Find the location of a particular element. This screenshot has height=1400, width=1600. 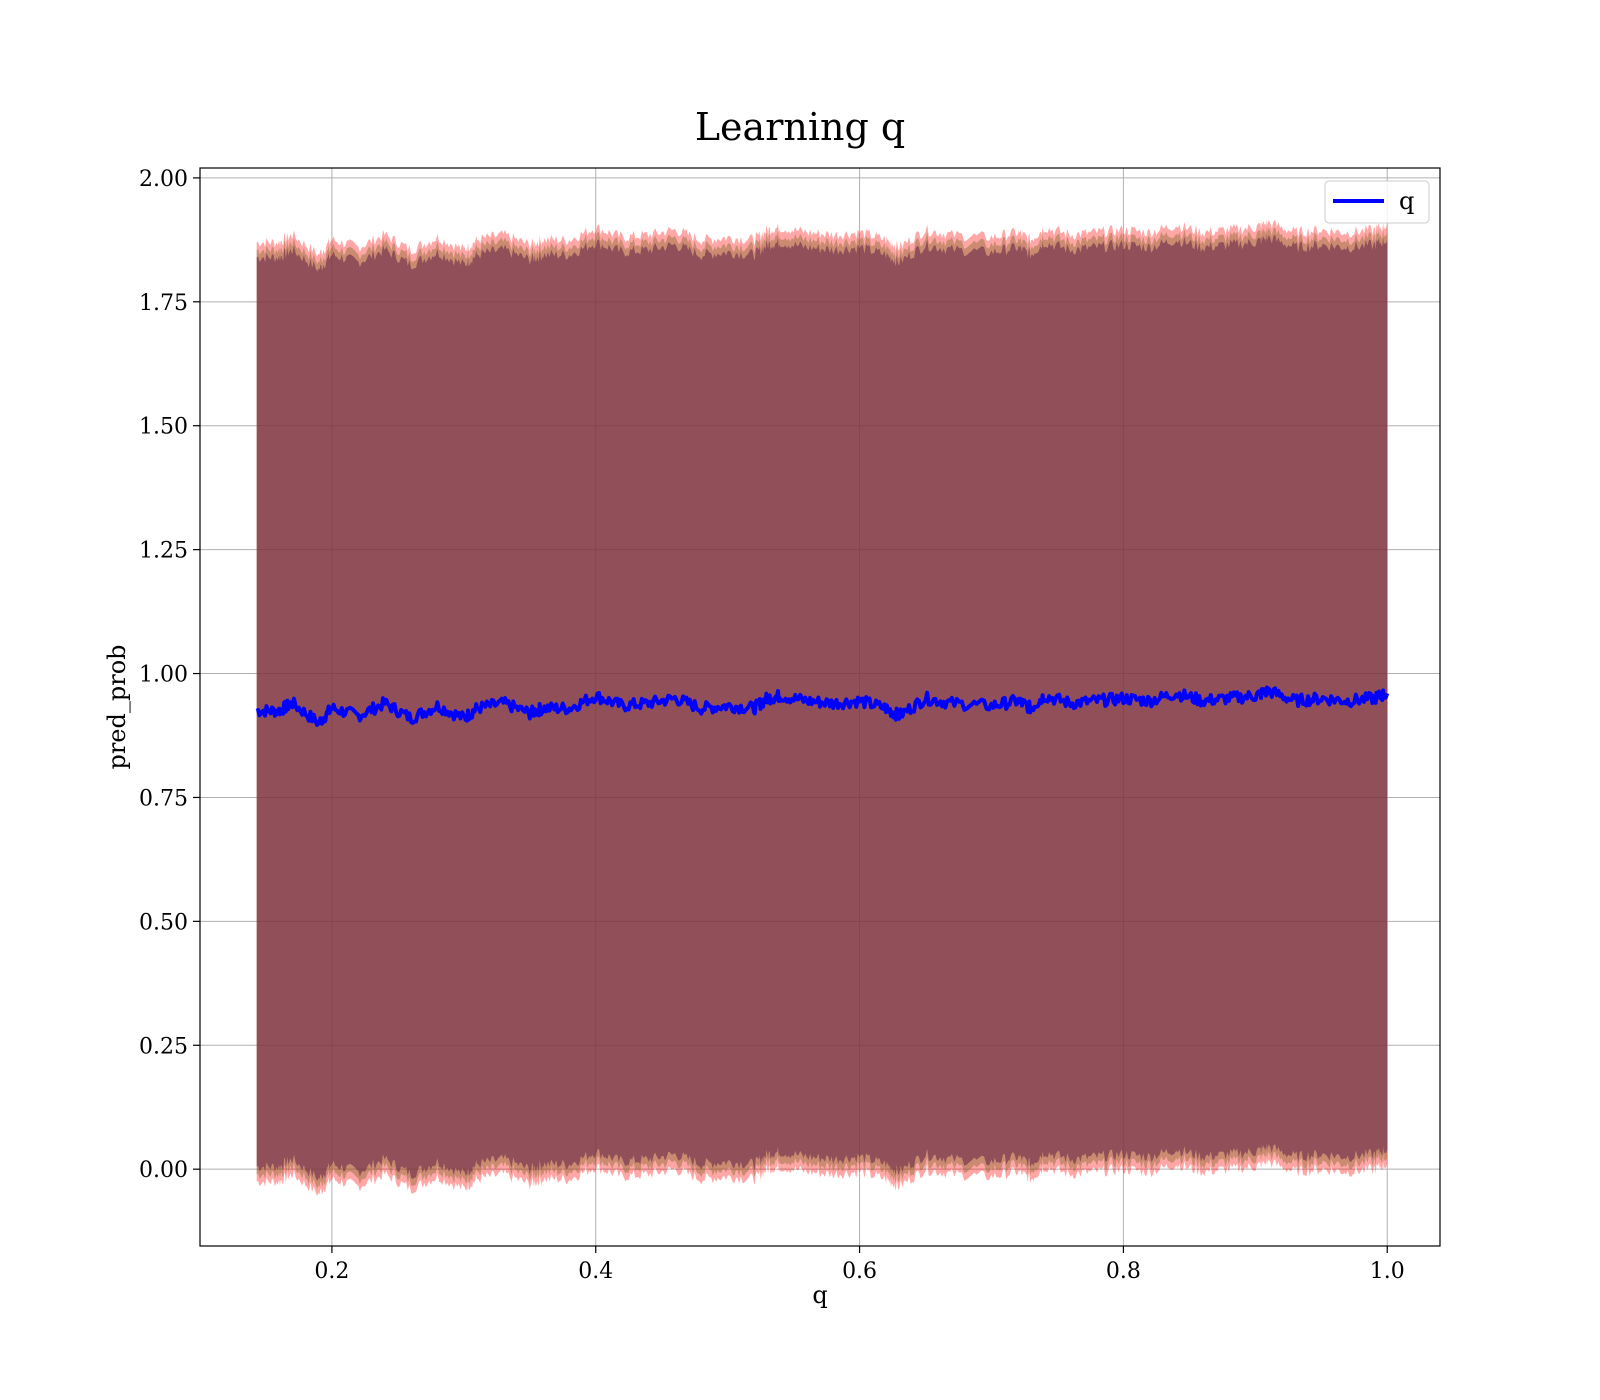

y-tick-label: 0.00 is located at coordinates (163, 1170).